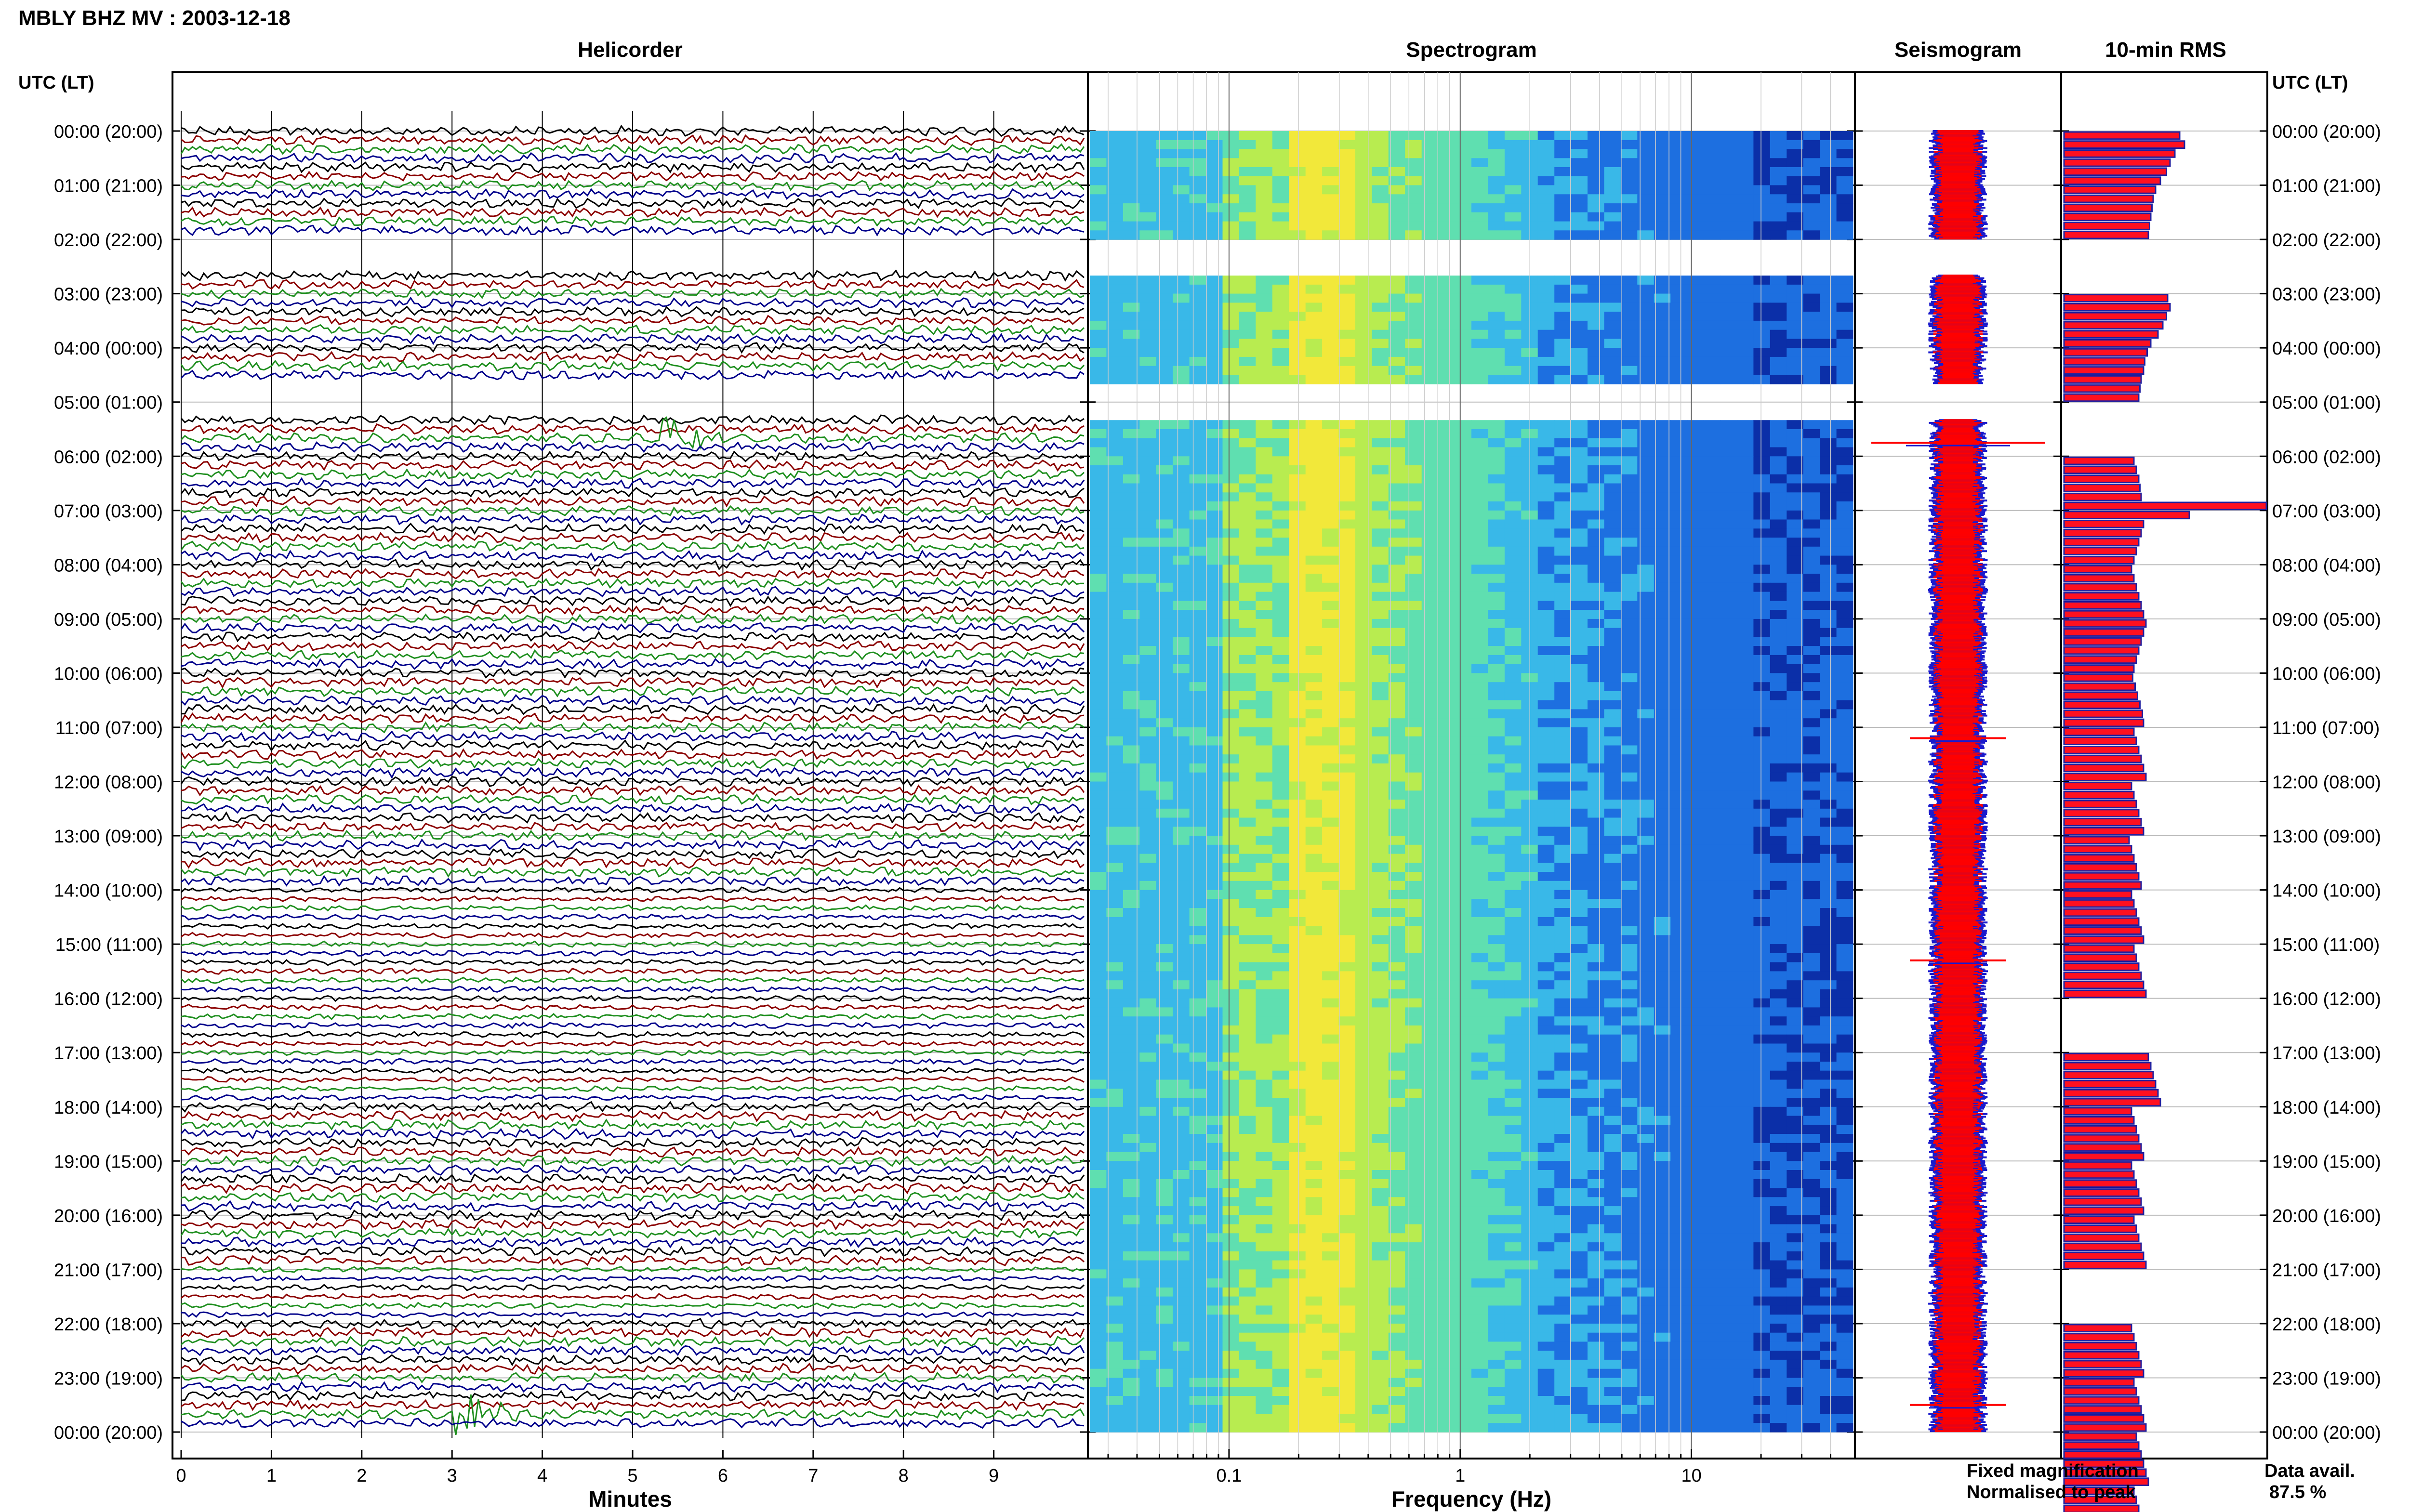 Image resolution: width=2409 pixels, height=1512 pixels. I want to click on hour-label: 00:00 (20:00), so click(108, 132).